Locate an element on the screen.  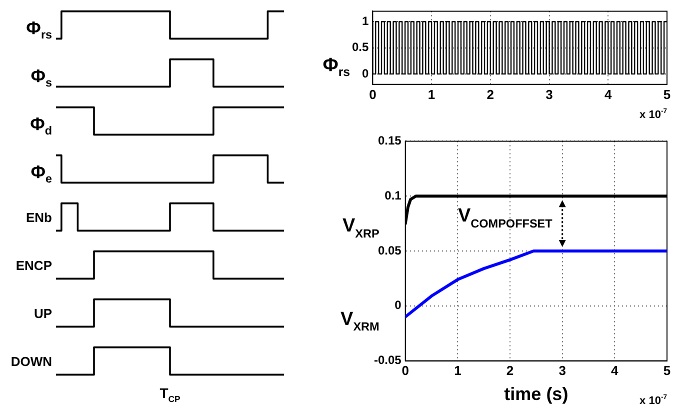
y-tick-label: -0.05 is located at coordinates (388, 360).